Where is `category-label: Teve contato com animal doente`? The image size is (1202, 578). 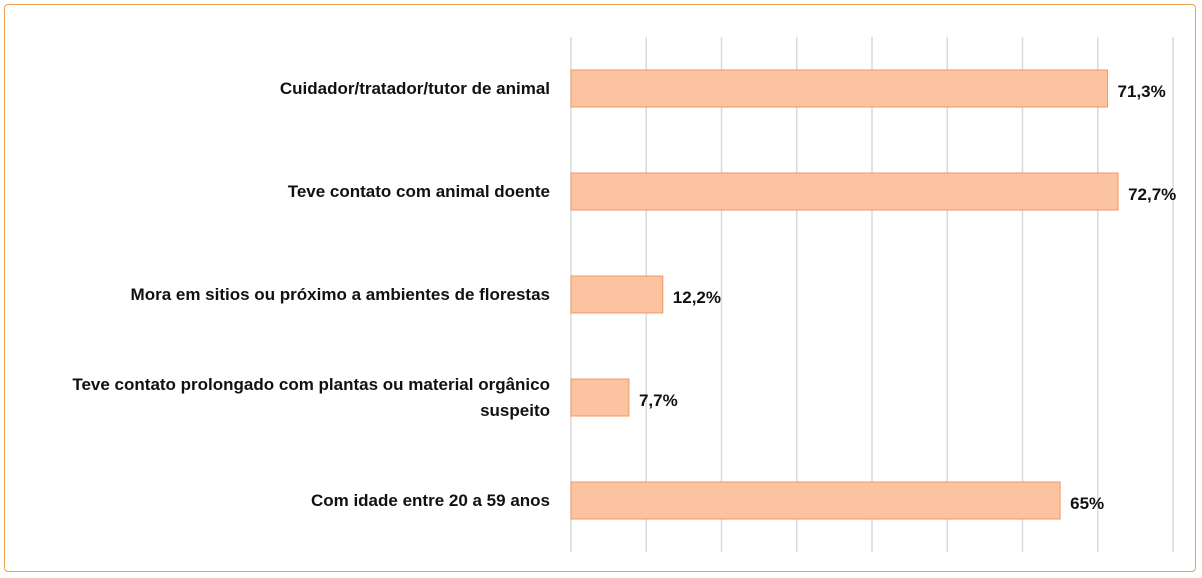 category-label: Teve contato com animal doente is located at coordinates (418, 191).